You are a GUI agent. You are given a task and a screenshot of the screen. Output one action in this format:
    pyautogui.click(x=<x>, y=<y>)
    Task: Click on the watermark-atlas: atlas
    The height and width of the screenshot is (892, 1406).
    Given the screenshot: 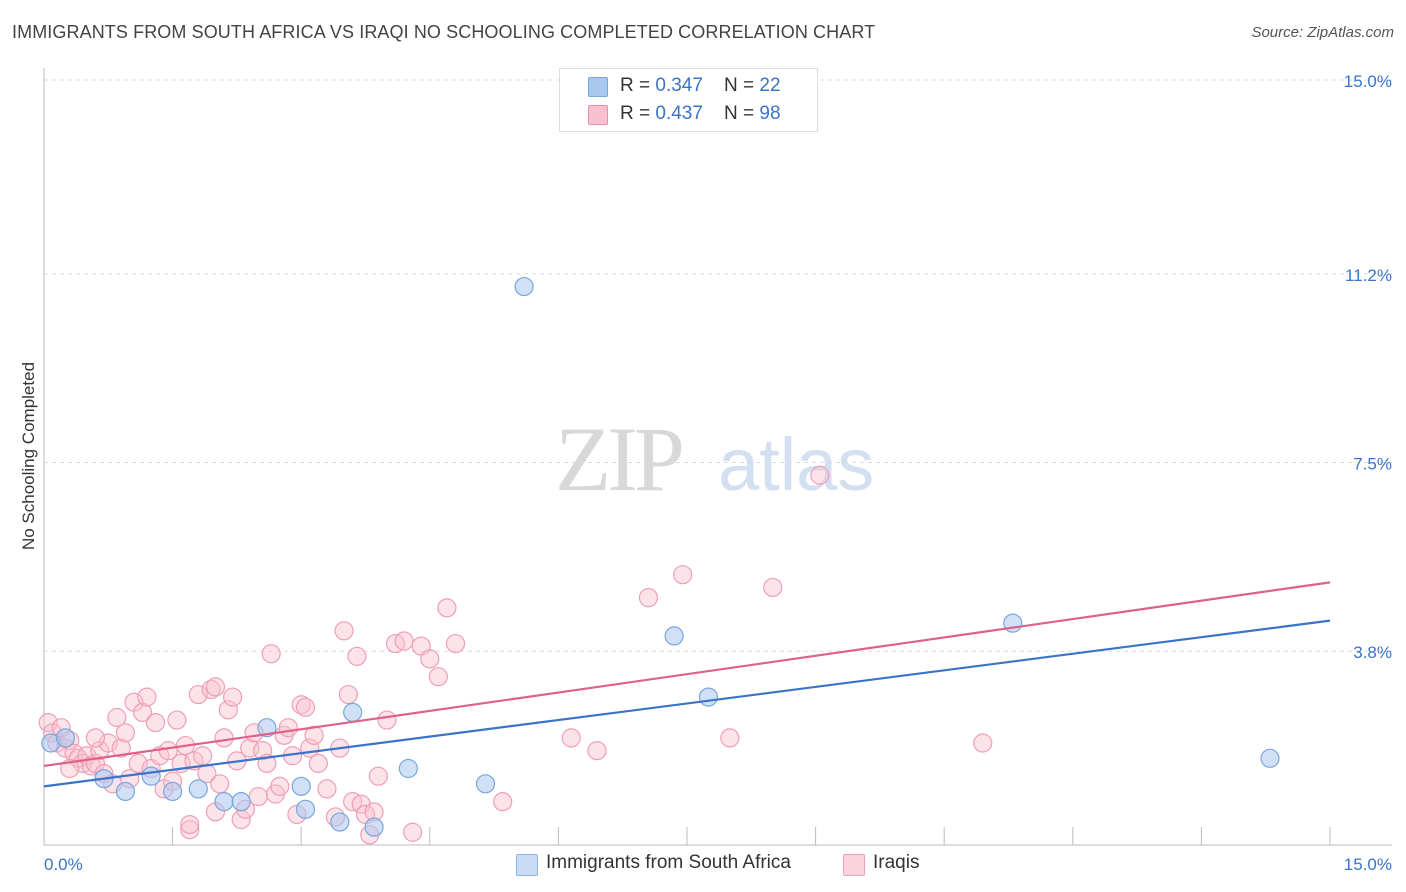 What is the action you would take?
    pyautogui.click(x=796, y=464)
    